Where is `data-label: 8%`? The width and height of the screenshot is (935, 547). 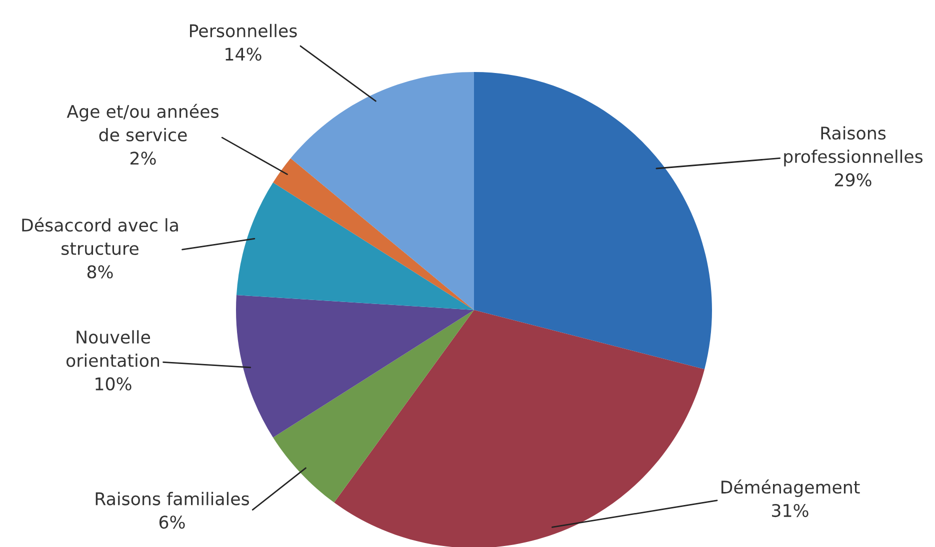
data-label: 8% is located at coordinates (100, 271).